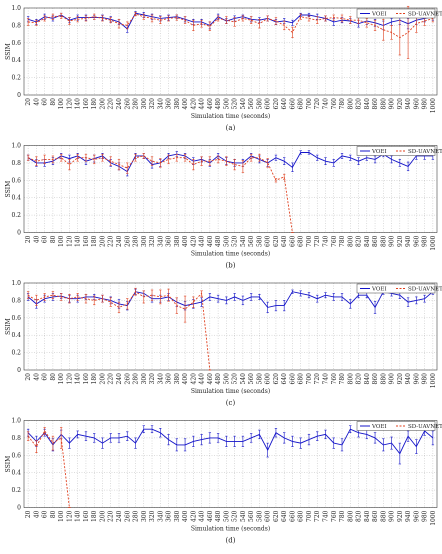 The height and width of the screenshot is (554, 442). Describe the element at coordinates (16, 78) in the screenshot. I see `y-tick-label: 0.2` at that location.